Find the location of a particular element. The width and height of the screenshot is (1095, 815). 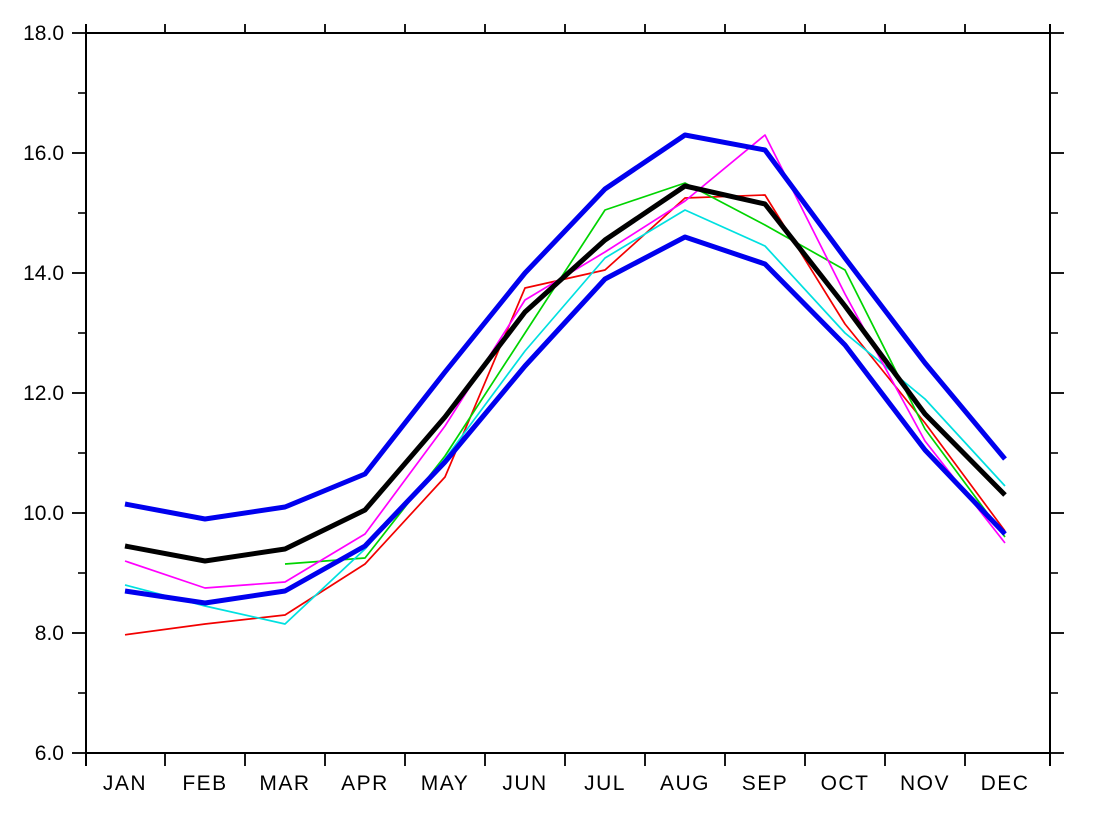

x-tick-label: MAY is located at coordinates (445, 783).